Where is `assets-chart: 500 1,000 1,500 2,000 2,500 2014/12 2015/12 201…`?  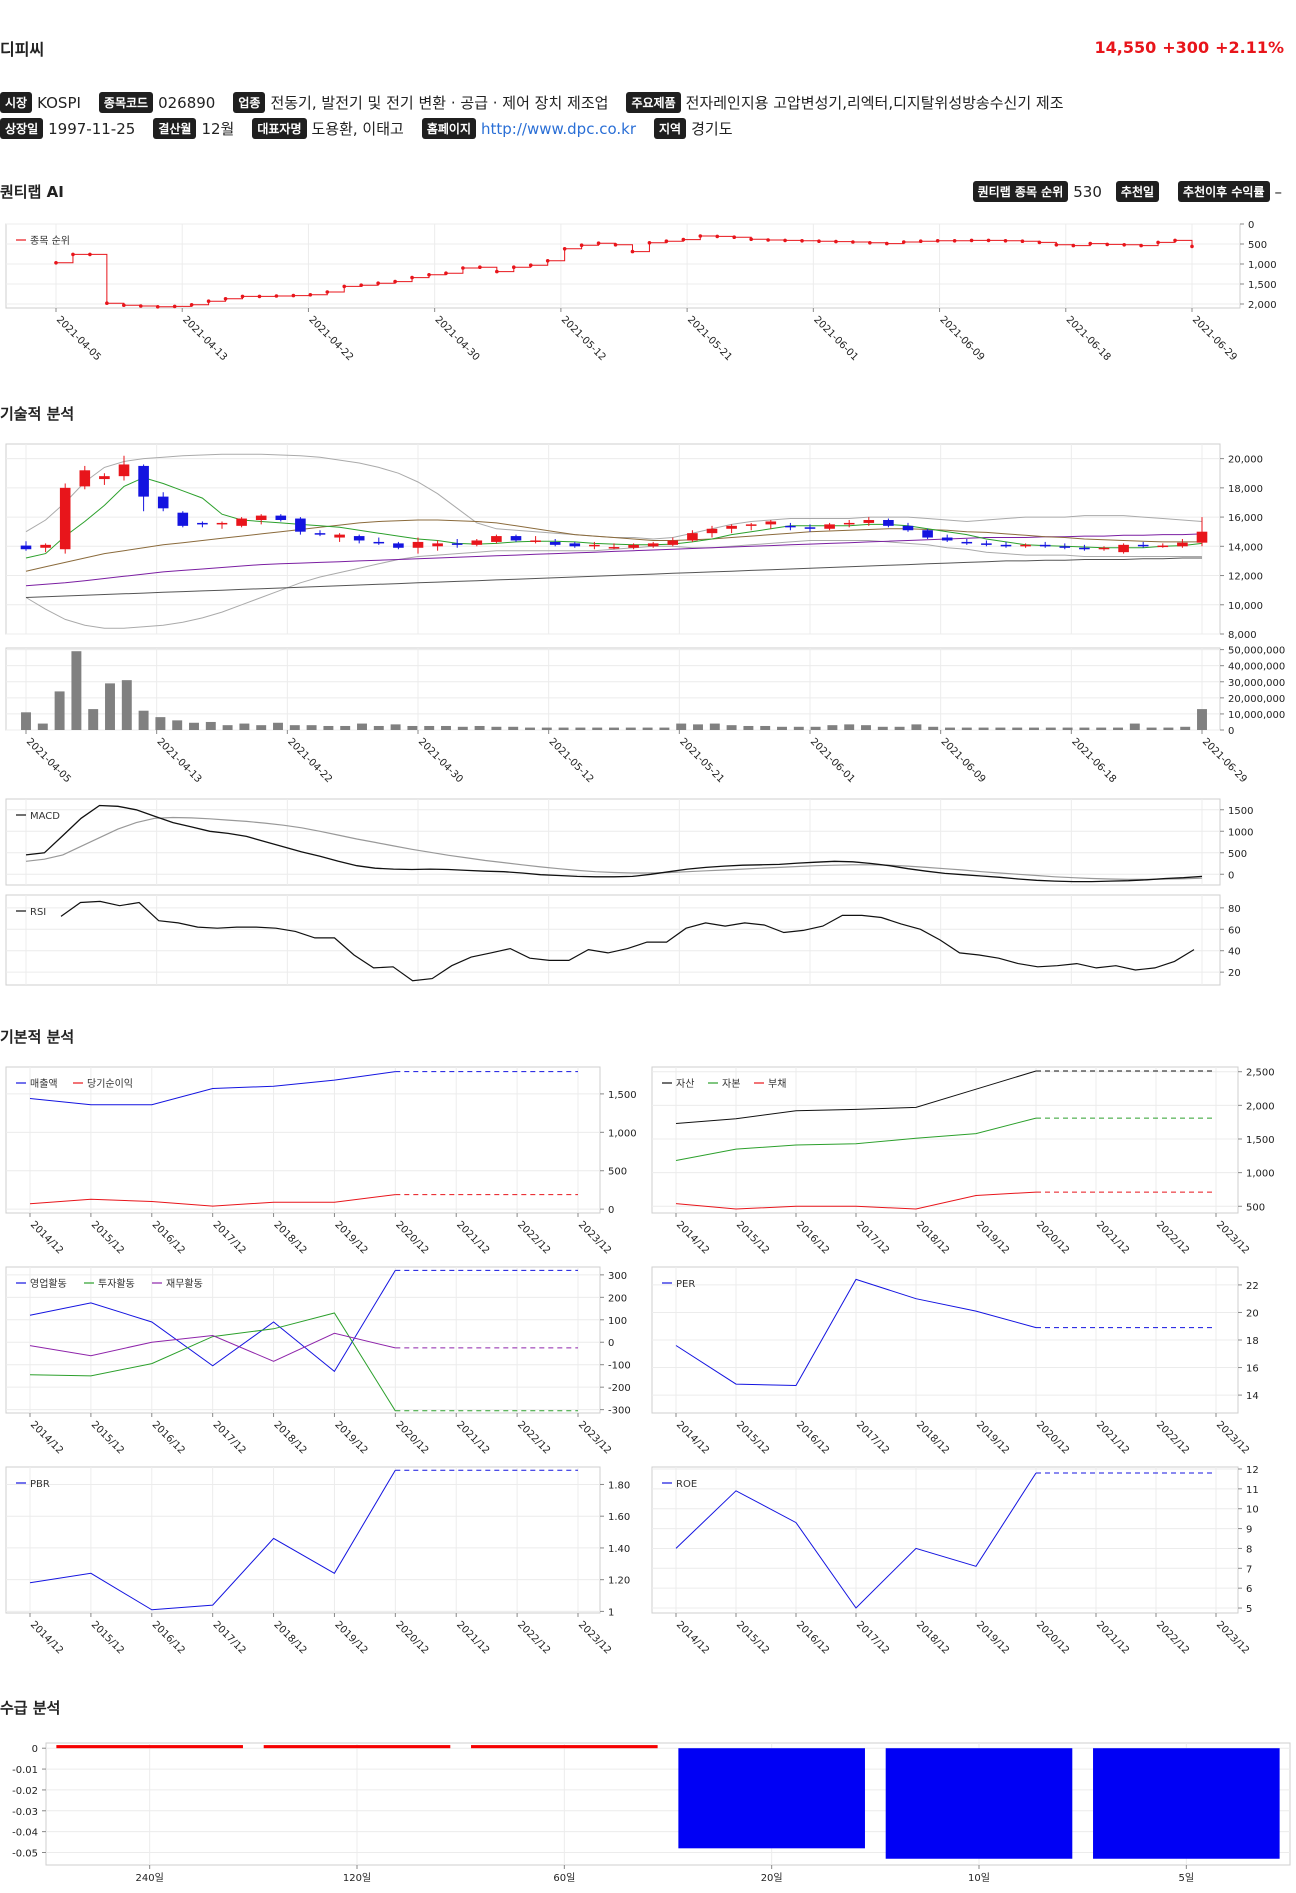
assets-chart: 500 1,000 1,500 2,000 2,500 2014/12 2015/12 201… is located at coordinates (963, 1161).